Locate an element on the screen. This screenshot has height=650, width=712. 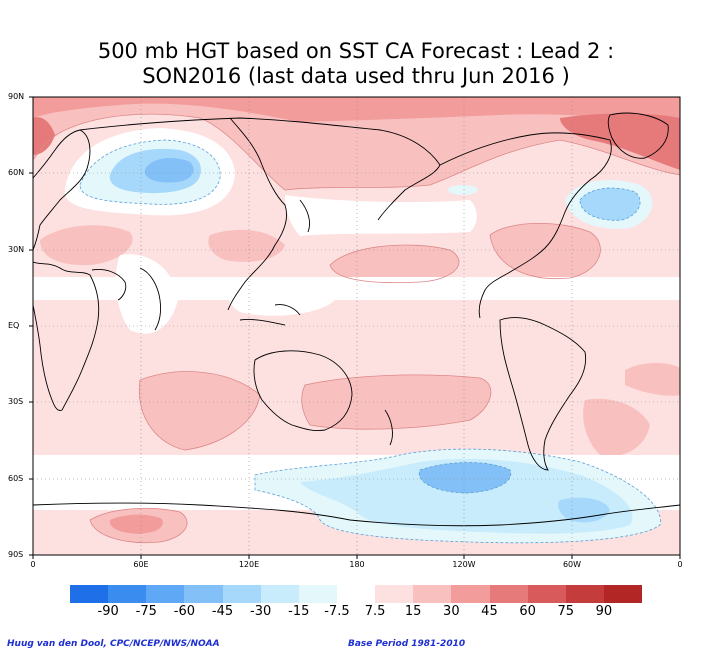
color-legend-label: -90 is located at coordinates (108, 611).